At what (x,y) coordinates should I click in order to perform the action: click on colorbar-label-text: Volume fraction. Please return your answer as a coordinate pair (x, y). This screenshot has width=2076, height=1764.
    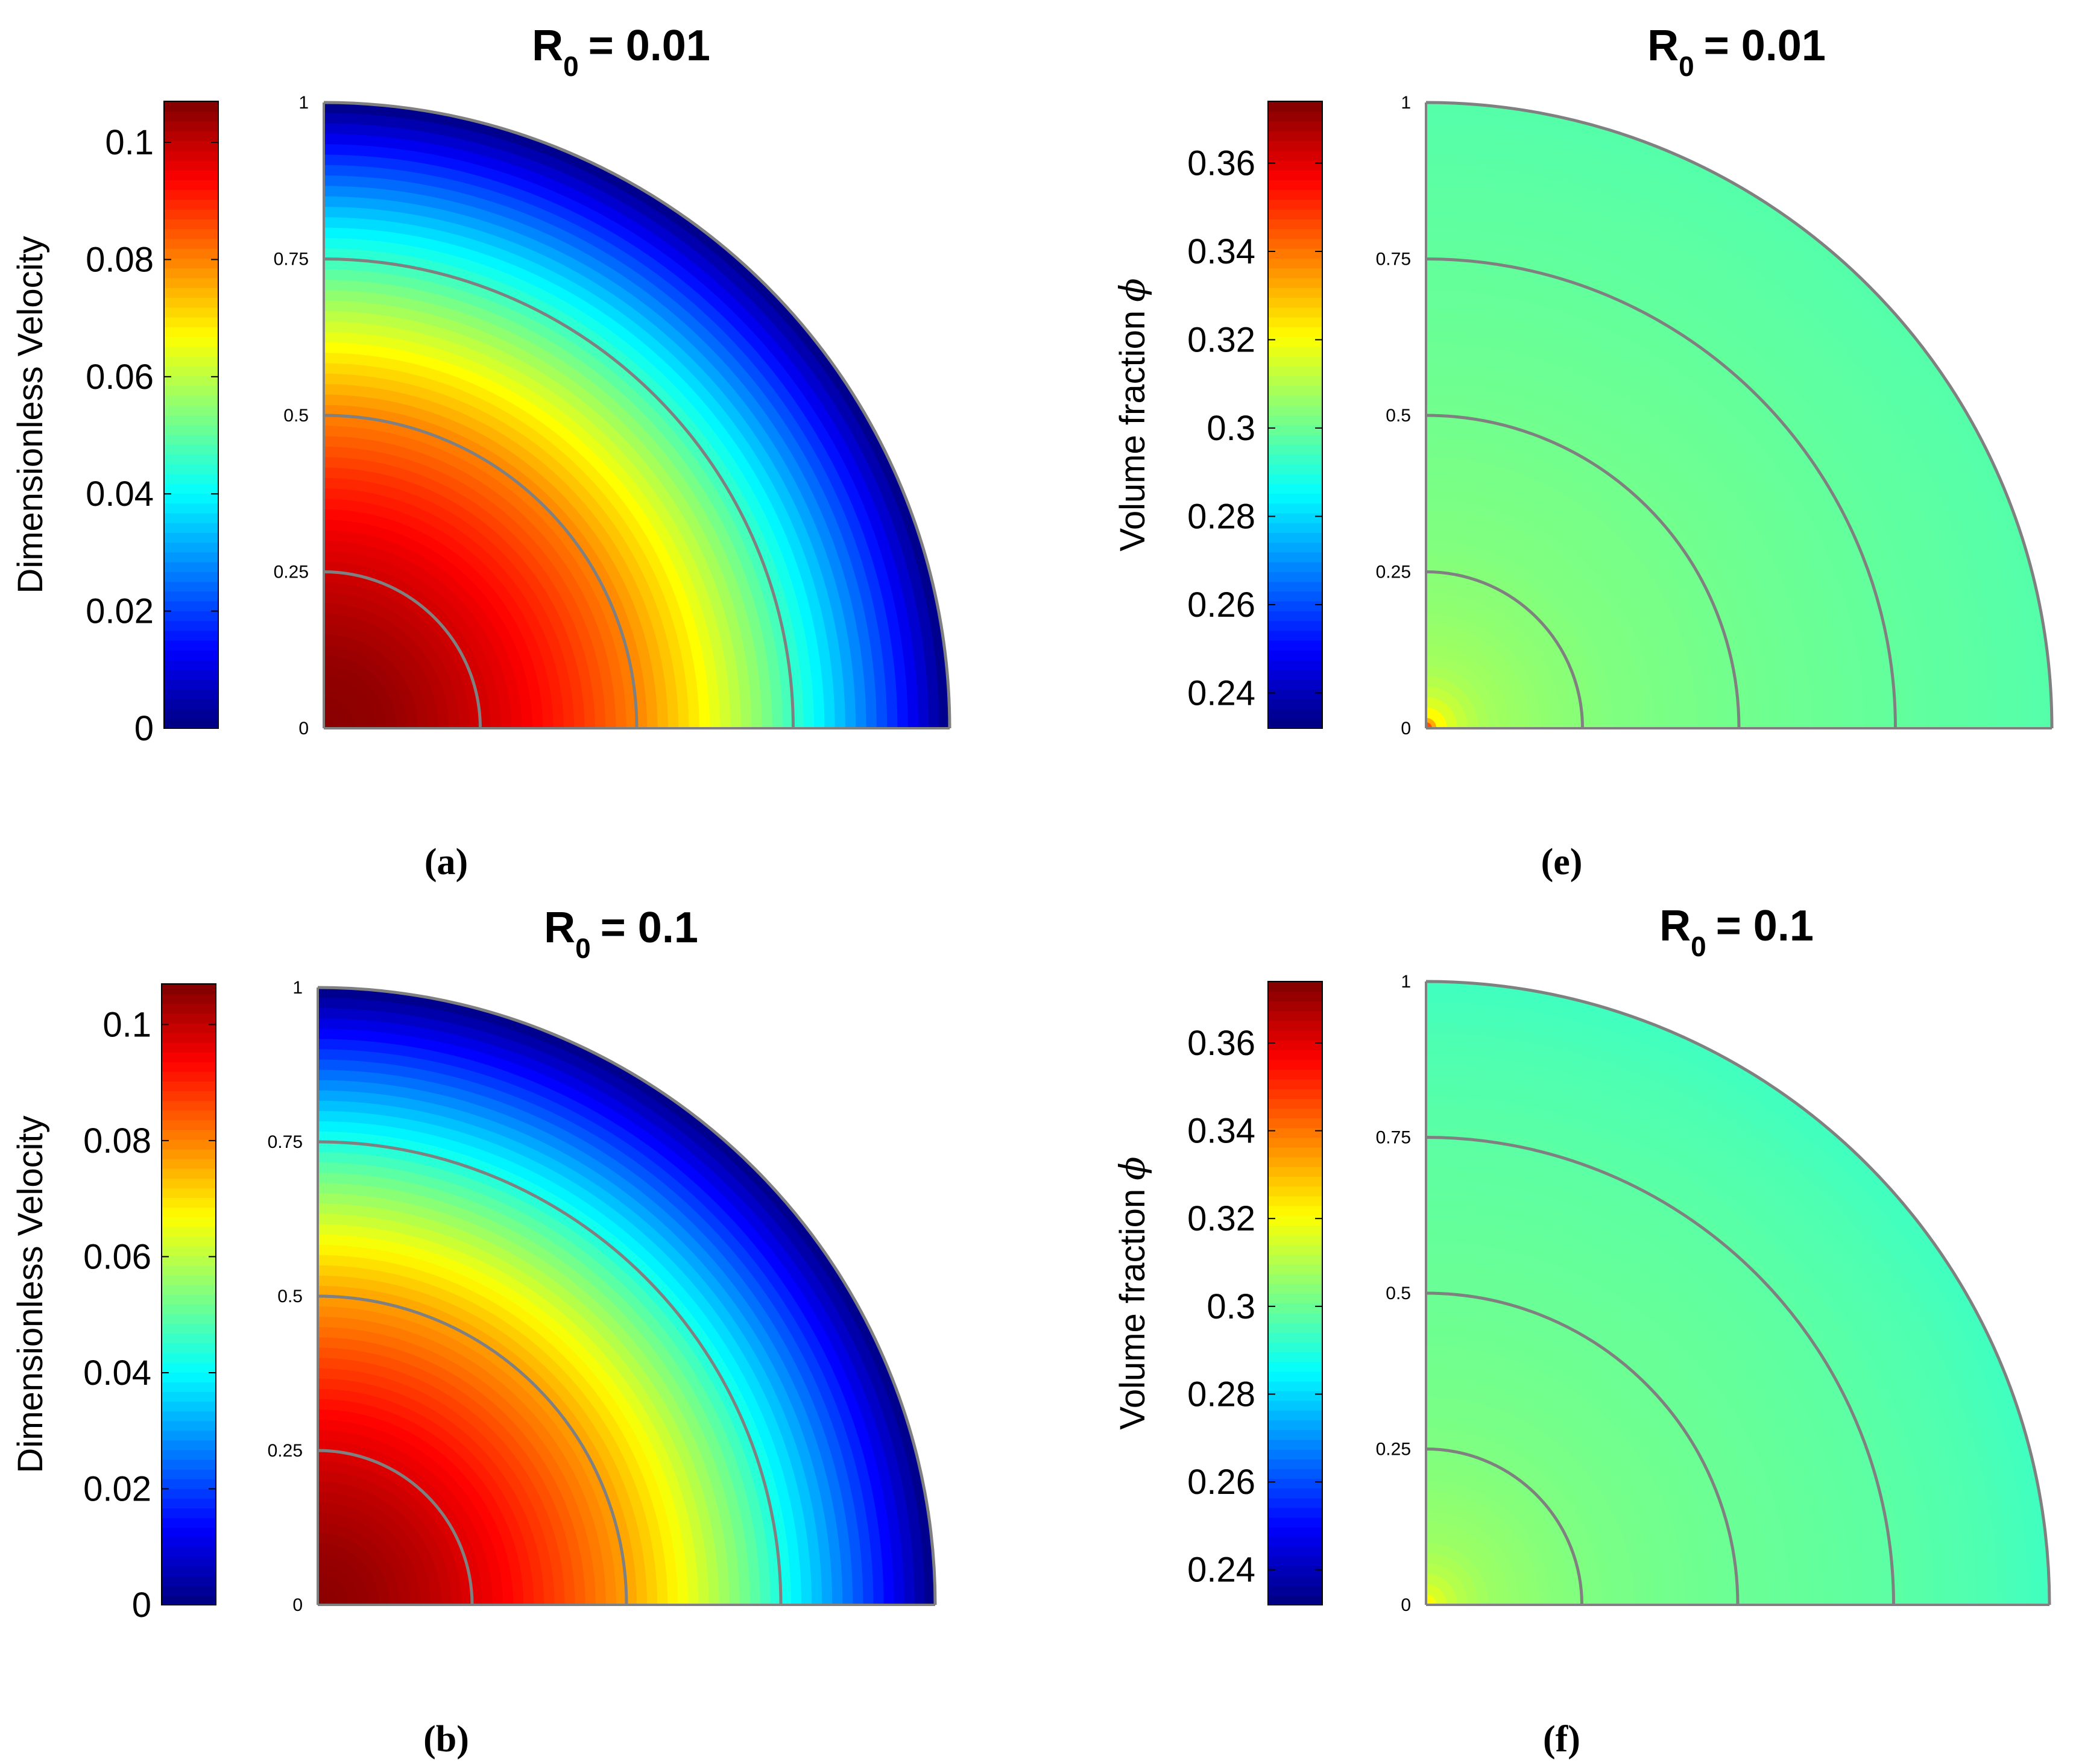
    Looking at the image, I should click on (1132, 1310).